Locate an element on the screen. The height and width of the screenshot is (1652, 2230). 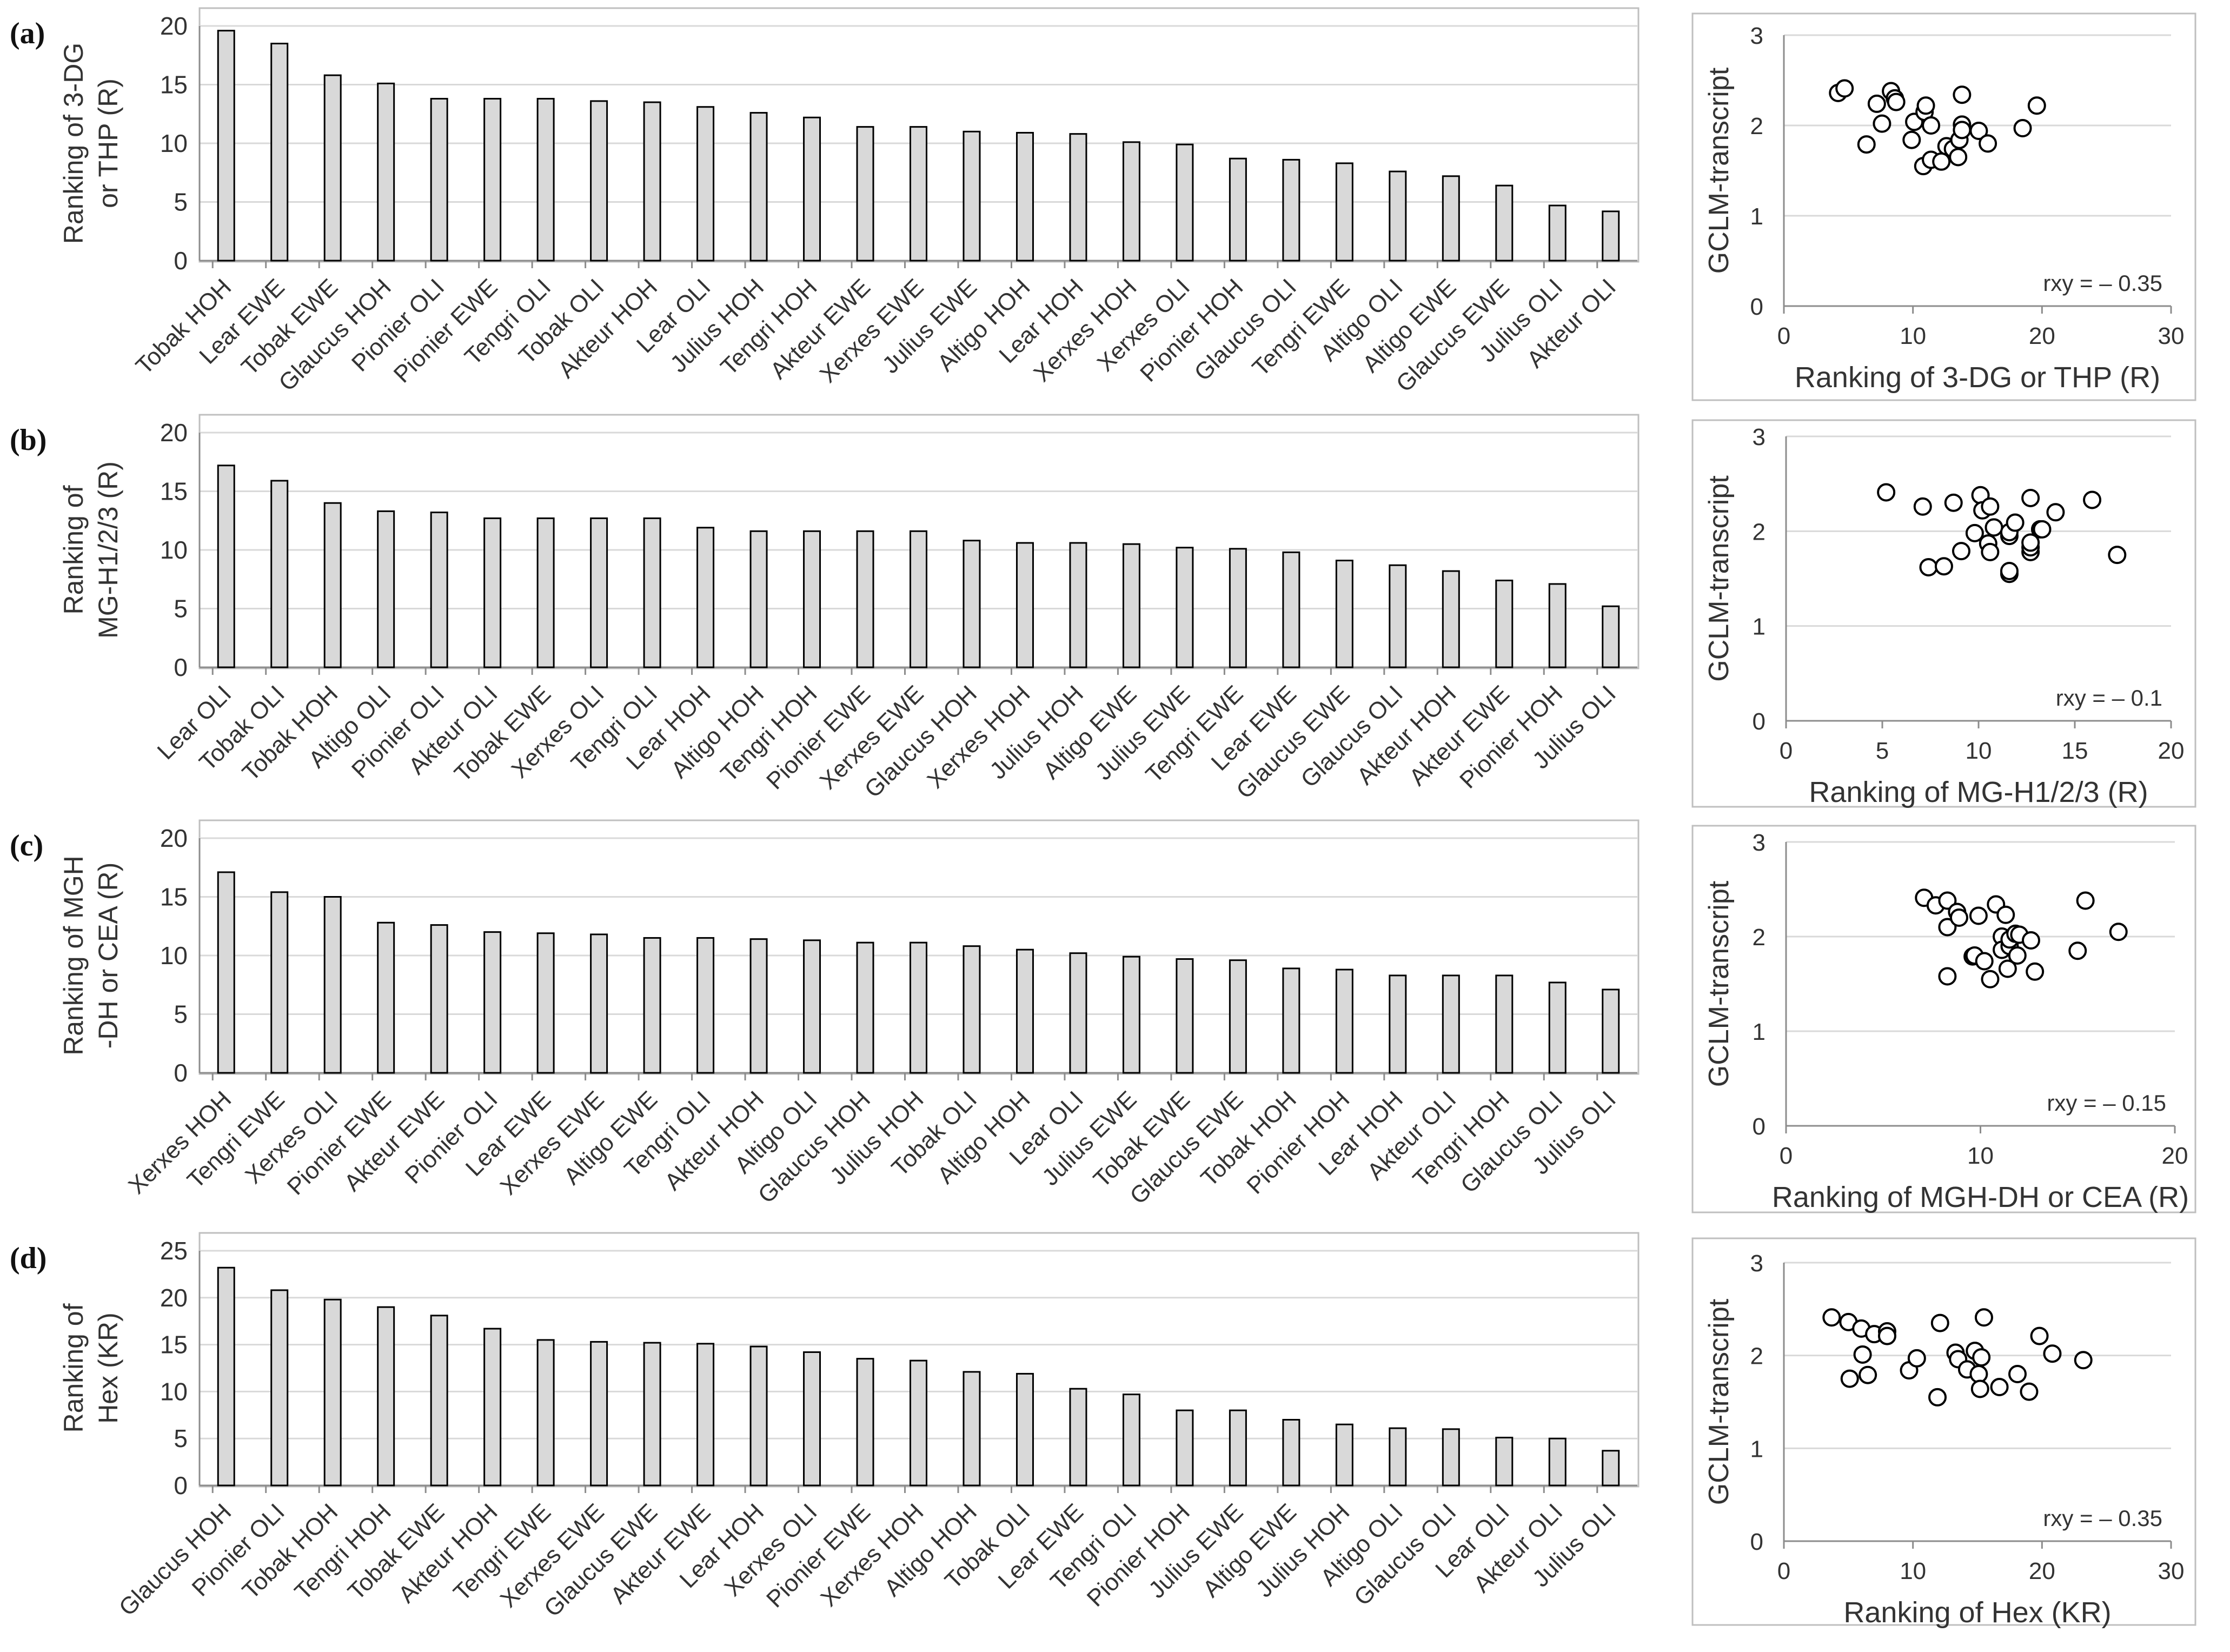
scatter-xtick-label-3: 10 is located at coordinates (1913, 1571).